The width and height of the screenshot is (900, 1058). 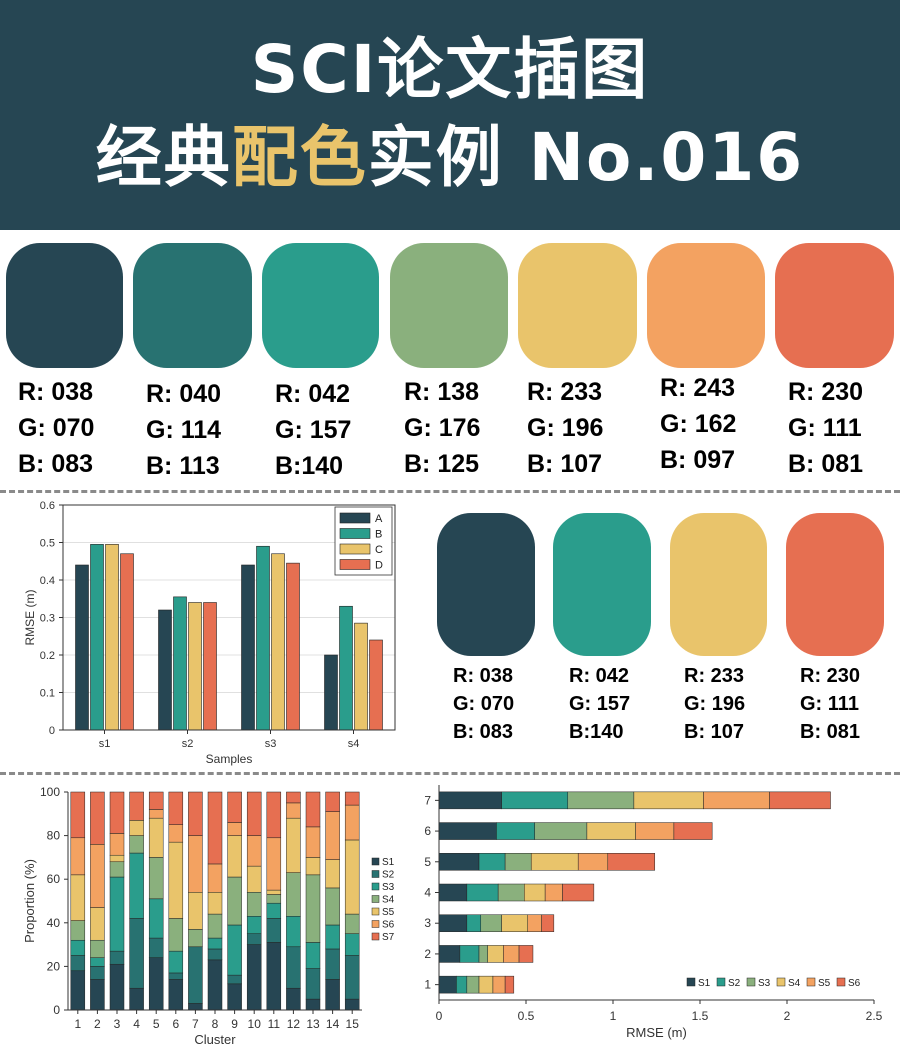 I want to click on legend-swatch-S7, so click(x=375, y=936).